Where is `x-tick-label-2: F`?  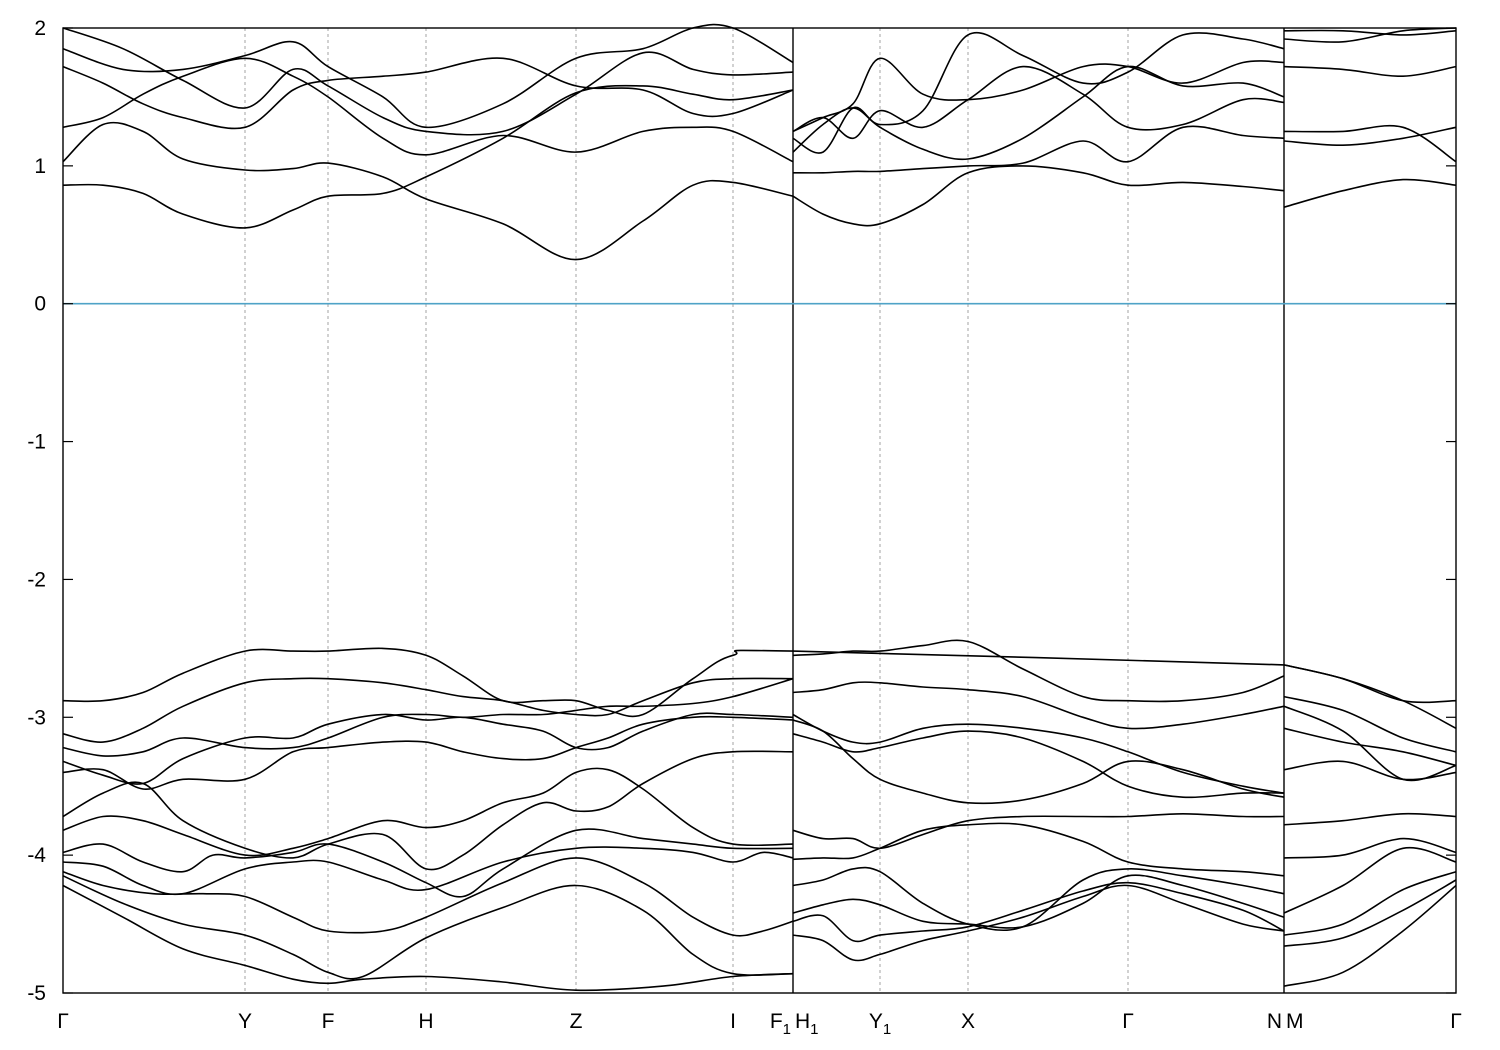
x-tick-label-2: F is located at coordinates (328, 1021).